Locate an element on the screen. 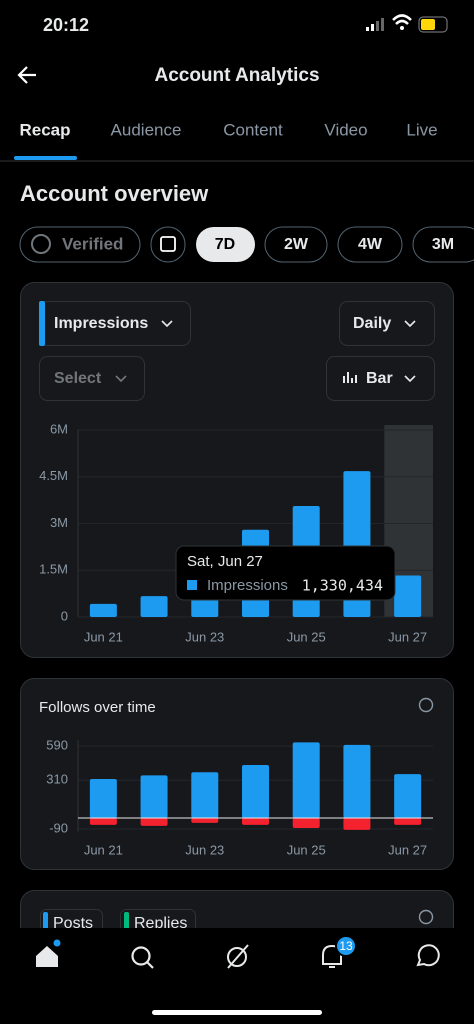  grok-slash is located at coordinates (238, 956).